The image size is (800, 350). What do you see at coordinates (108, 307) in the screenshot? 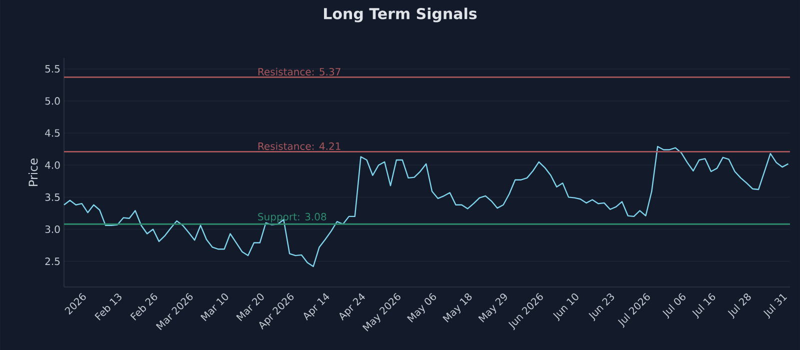
I see `x-tick-label: Feb 13` at bounding box center [108, 307].